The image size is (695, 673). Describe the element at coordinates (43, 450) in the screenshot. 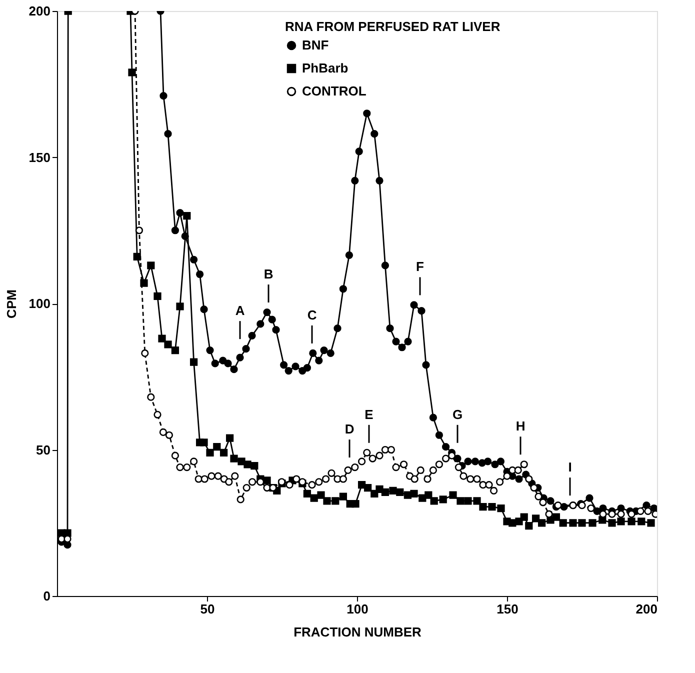

I see `y-tick-label: 50` at that location.